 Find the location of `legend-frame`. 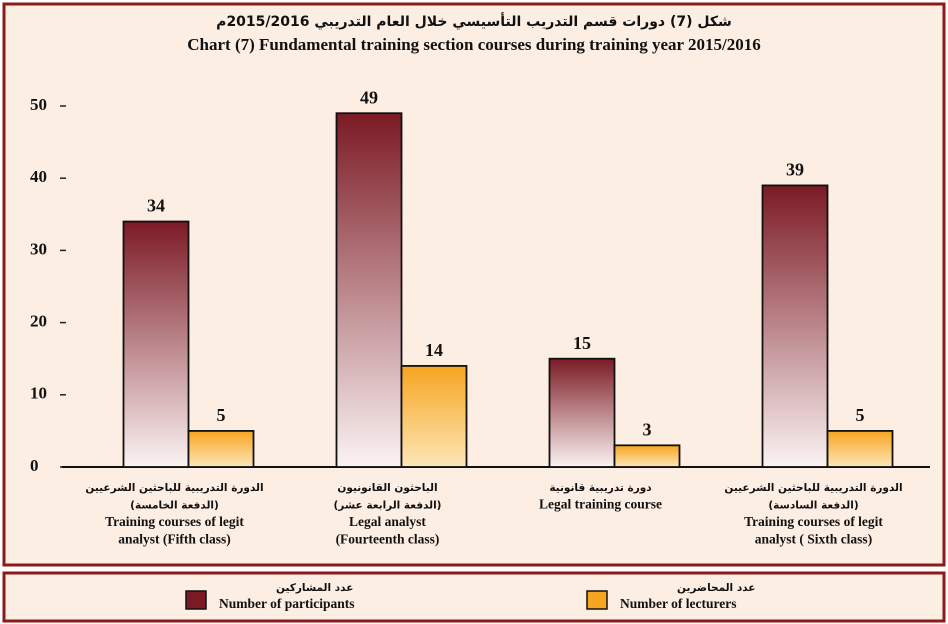

legend-frame is located at coordinates (474, 597).